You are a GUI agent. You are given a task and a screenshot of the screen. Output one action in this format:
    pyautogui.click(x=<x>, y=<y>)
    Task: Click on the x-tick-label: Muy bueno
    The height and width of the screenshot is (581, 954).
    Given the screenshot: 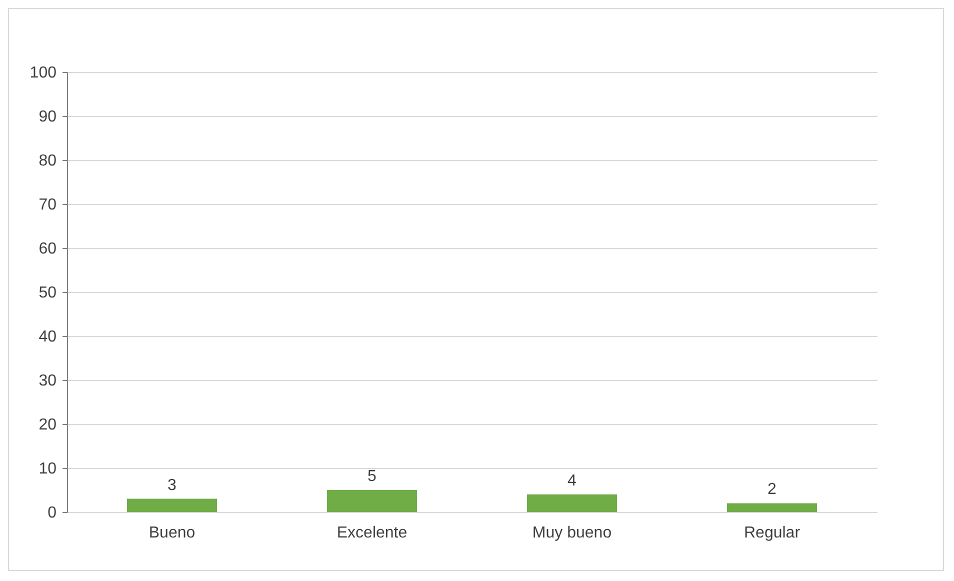 What is the action you would take?
    pyautogui.click(x=572, y=533)
    